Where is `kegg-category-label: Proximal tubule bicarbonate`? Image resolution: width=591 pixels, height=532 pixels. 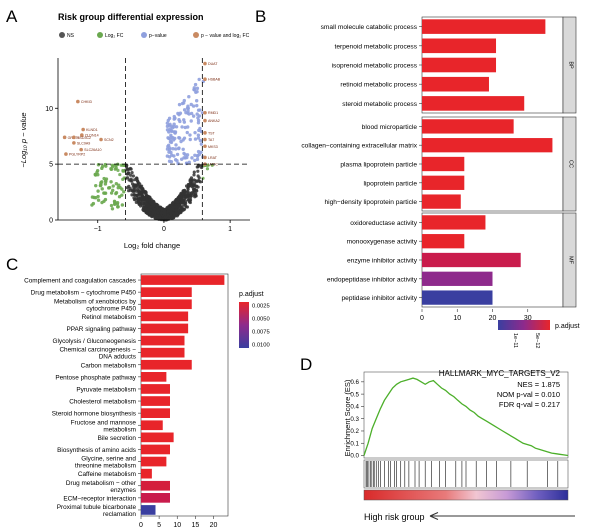 kegg-category-label: Proximal tubule bicarbonate is located at coordinates (97, 507).